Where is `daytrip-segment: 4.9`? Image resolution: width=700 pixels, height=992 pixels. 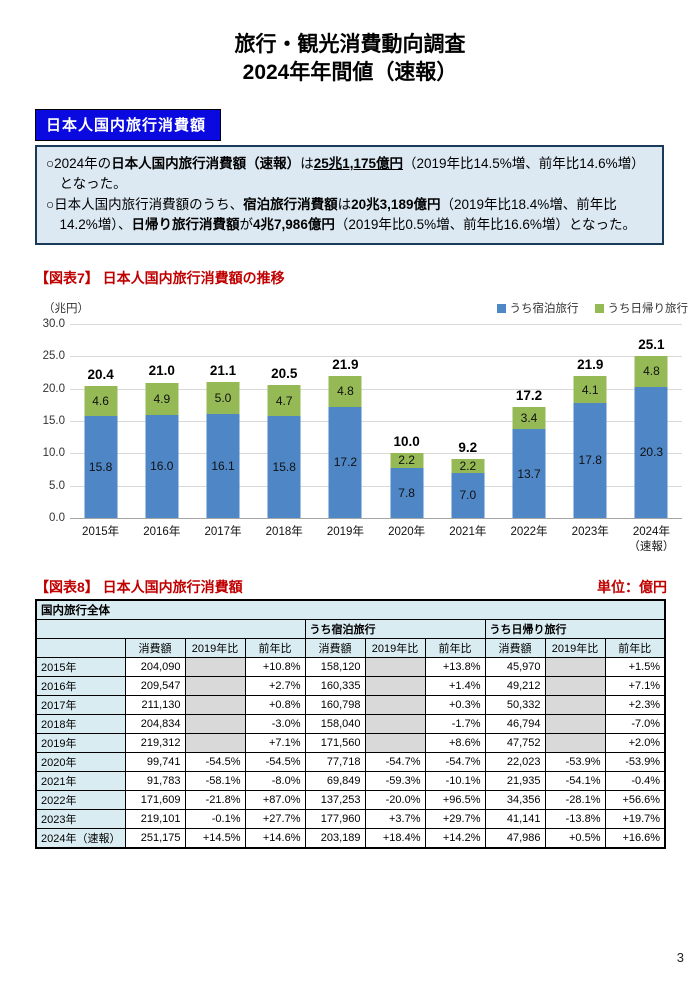
daytrip-segment: 4.9 is located at coordinates (162, 398).